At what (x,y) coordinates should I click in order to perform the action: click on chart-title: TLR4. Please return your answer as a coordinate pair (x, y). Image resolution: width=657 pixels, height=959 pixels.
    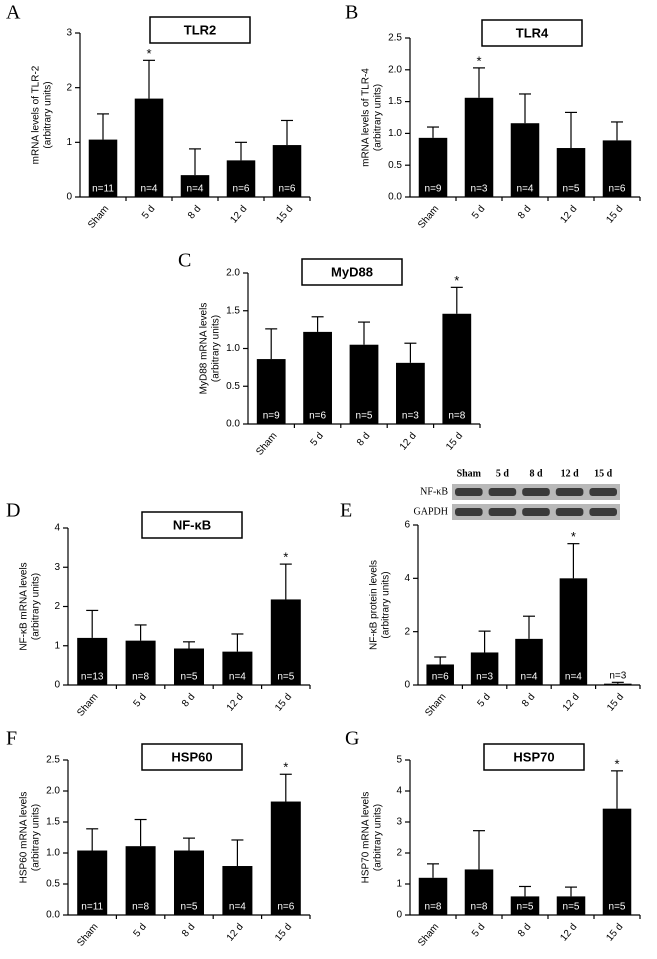
    Looking at the image, I should click on (532, 32).